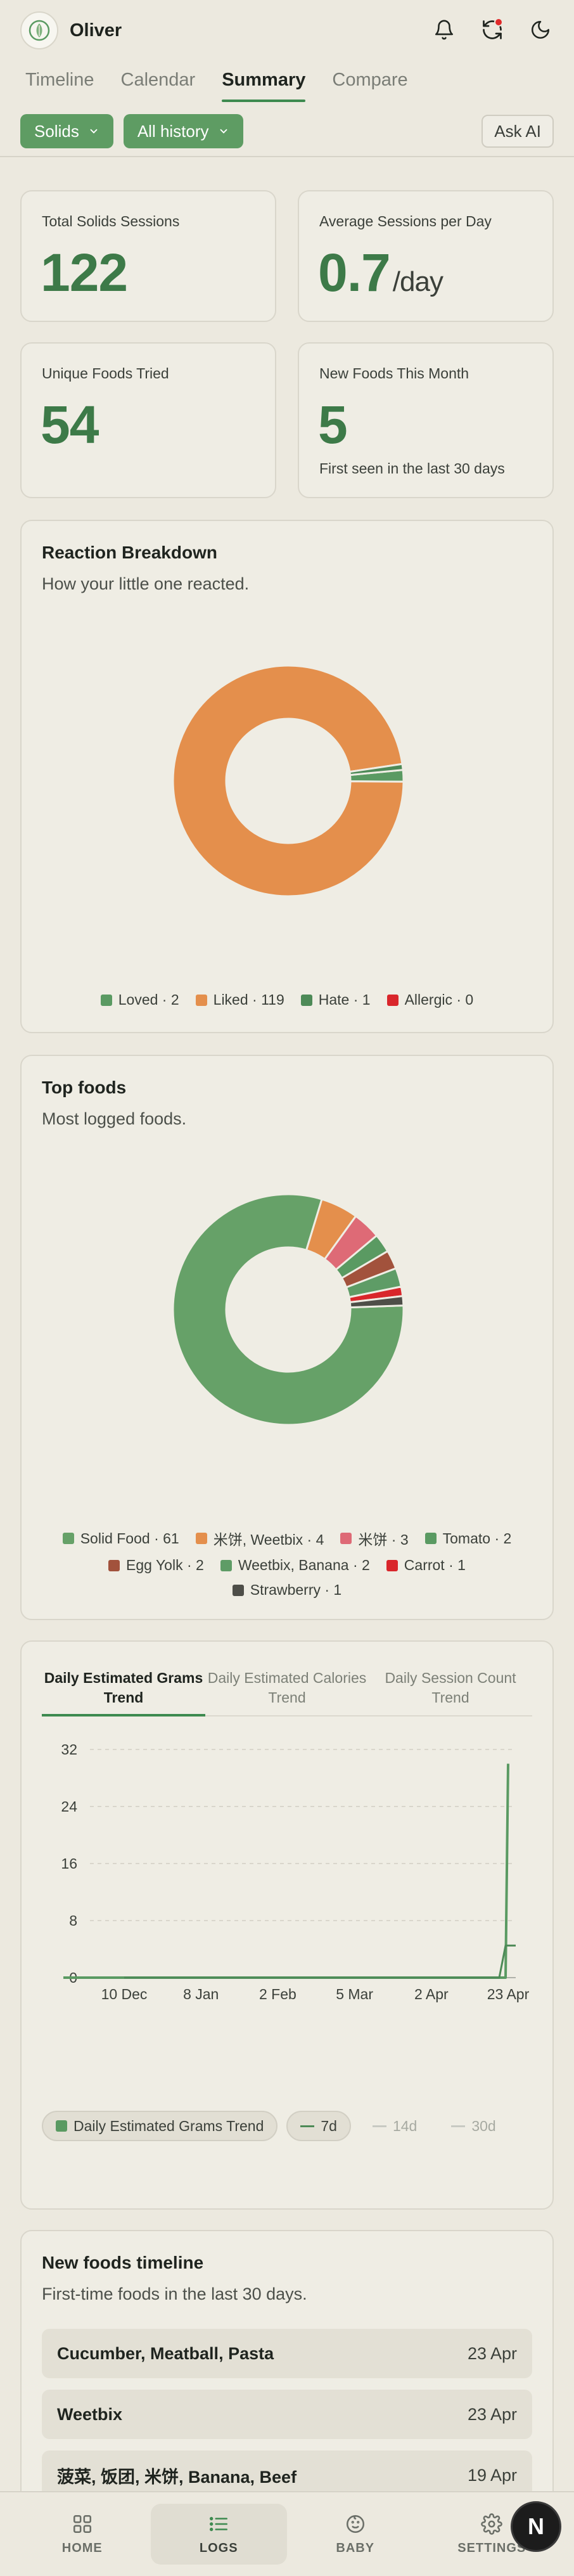  I want to click on y-tick-label: 32, so click(69, 1749).